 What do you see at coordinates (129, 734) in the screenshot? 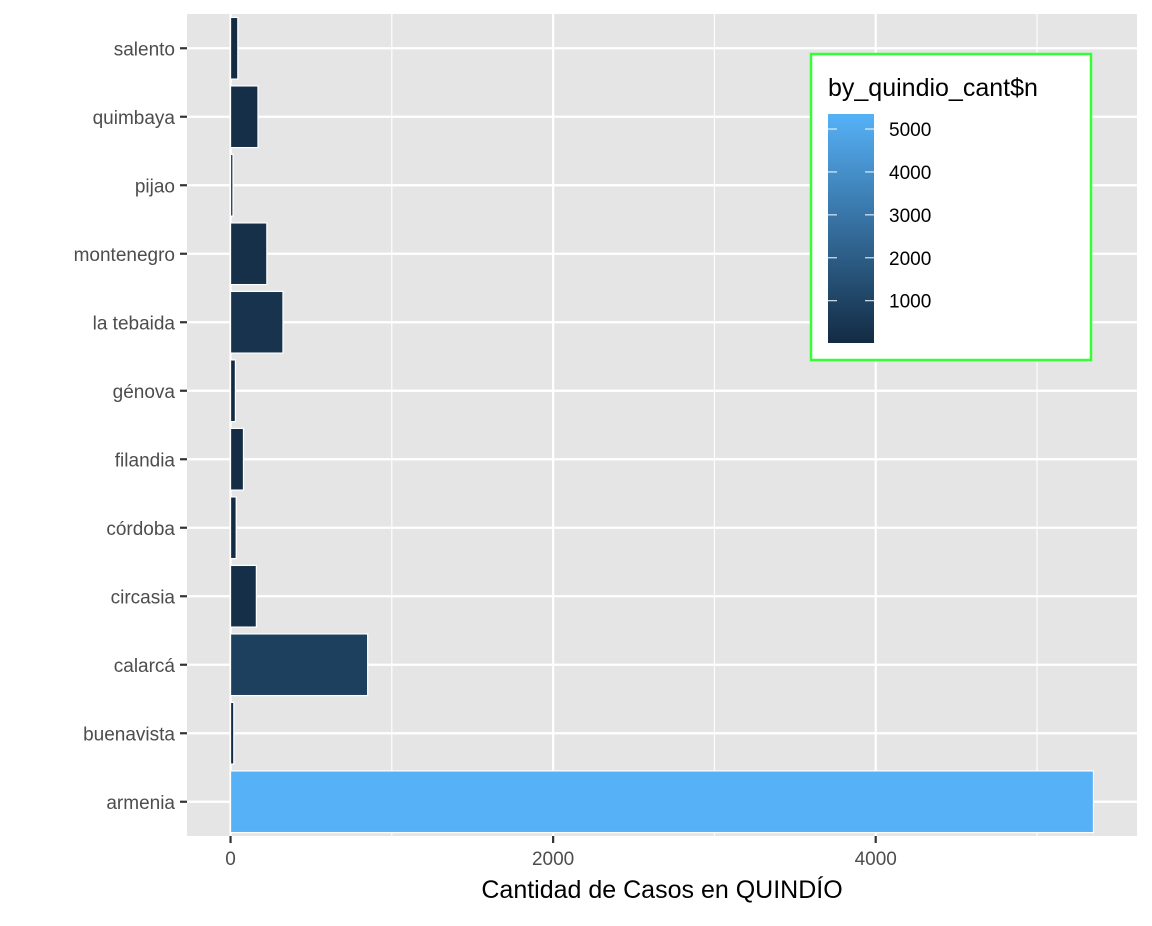
I see `y-tick-label: buenavista` at bounding box center [129, 734].